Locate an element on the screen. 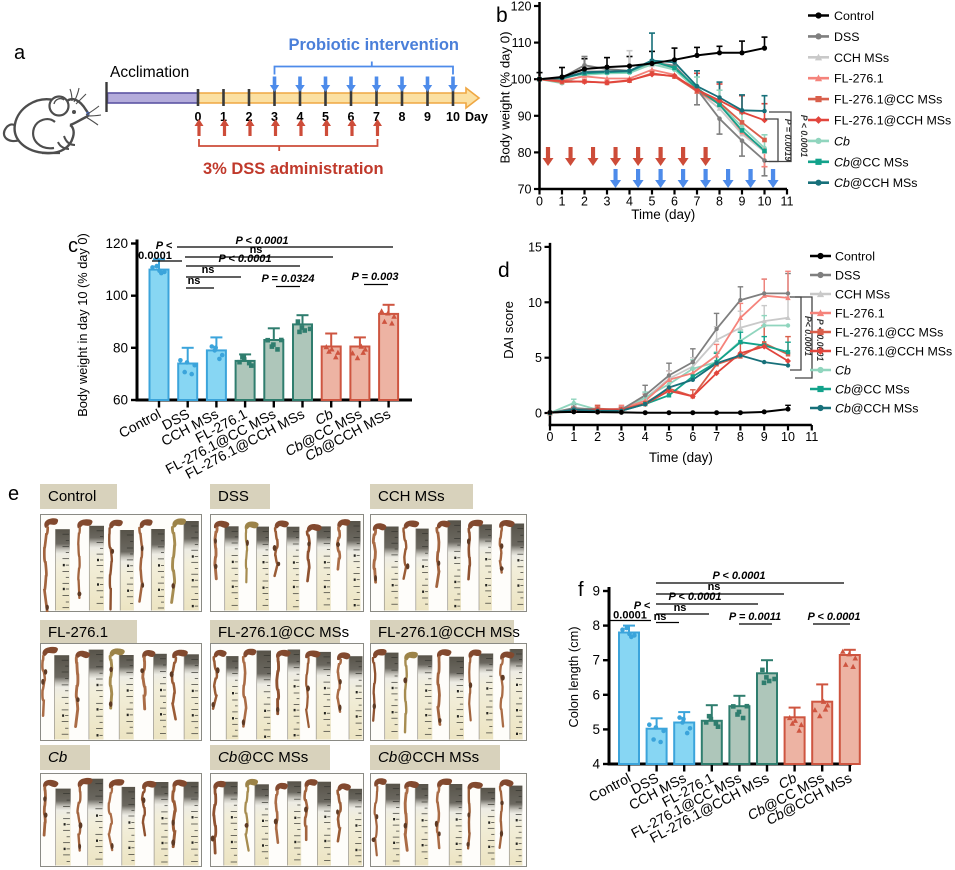 The width and height of the screenshot is (955, 870). svg-text: P = 0.003 is located at coordinates (375, 277).